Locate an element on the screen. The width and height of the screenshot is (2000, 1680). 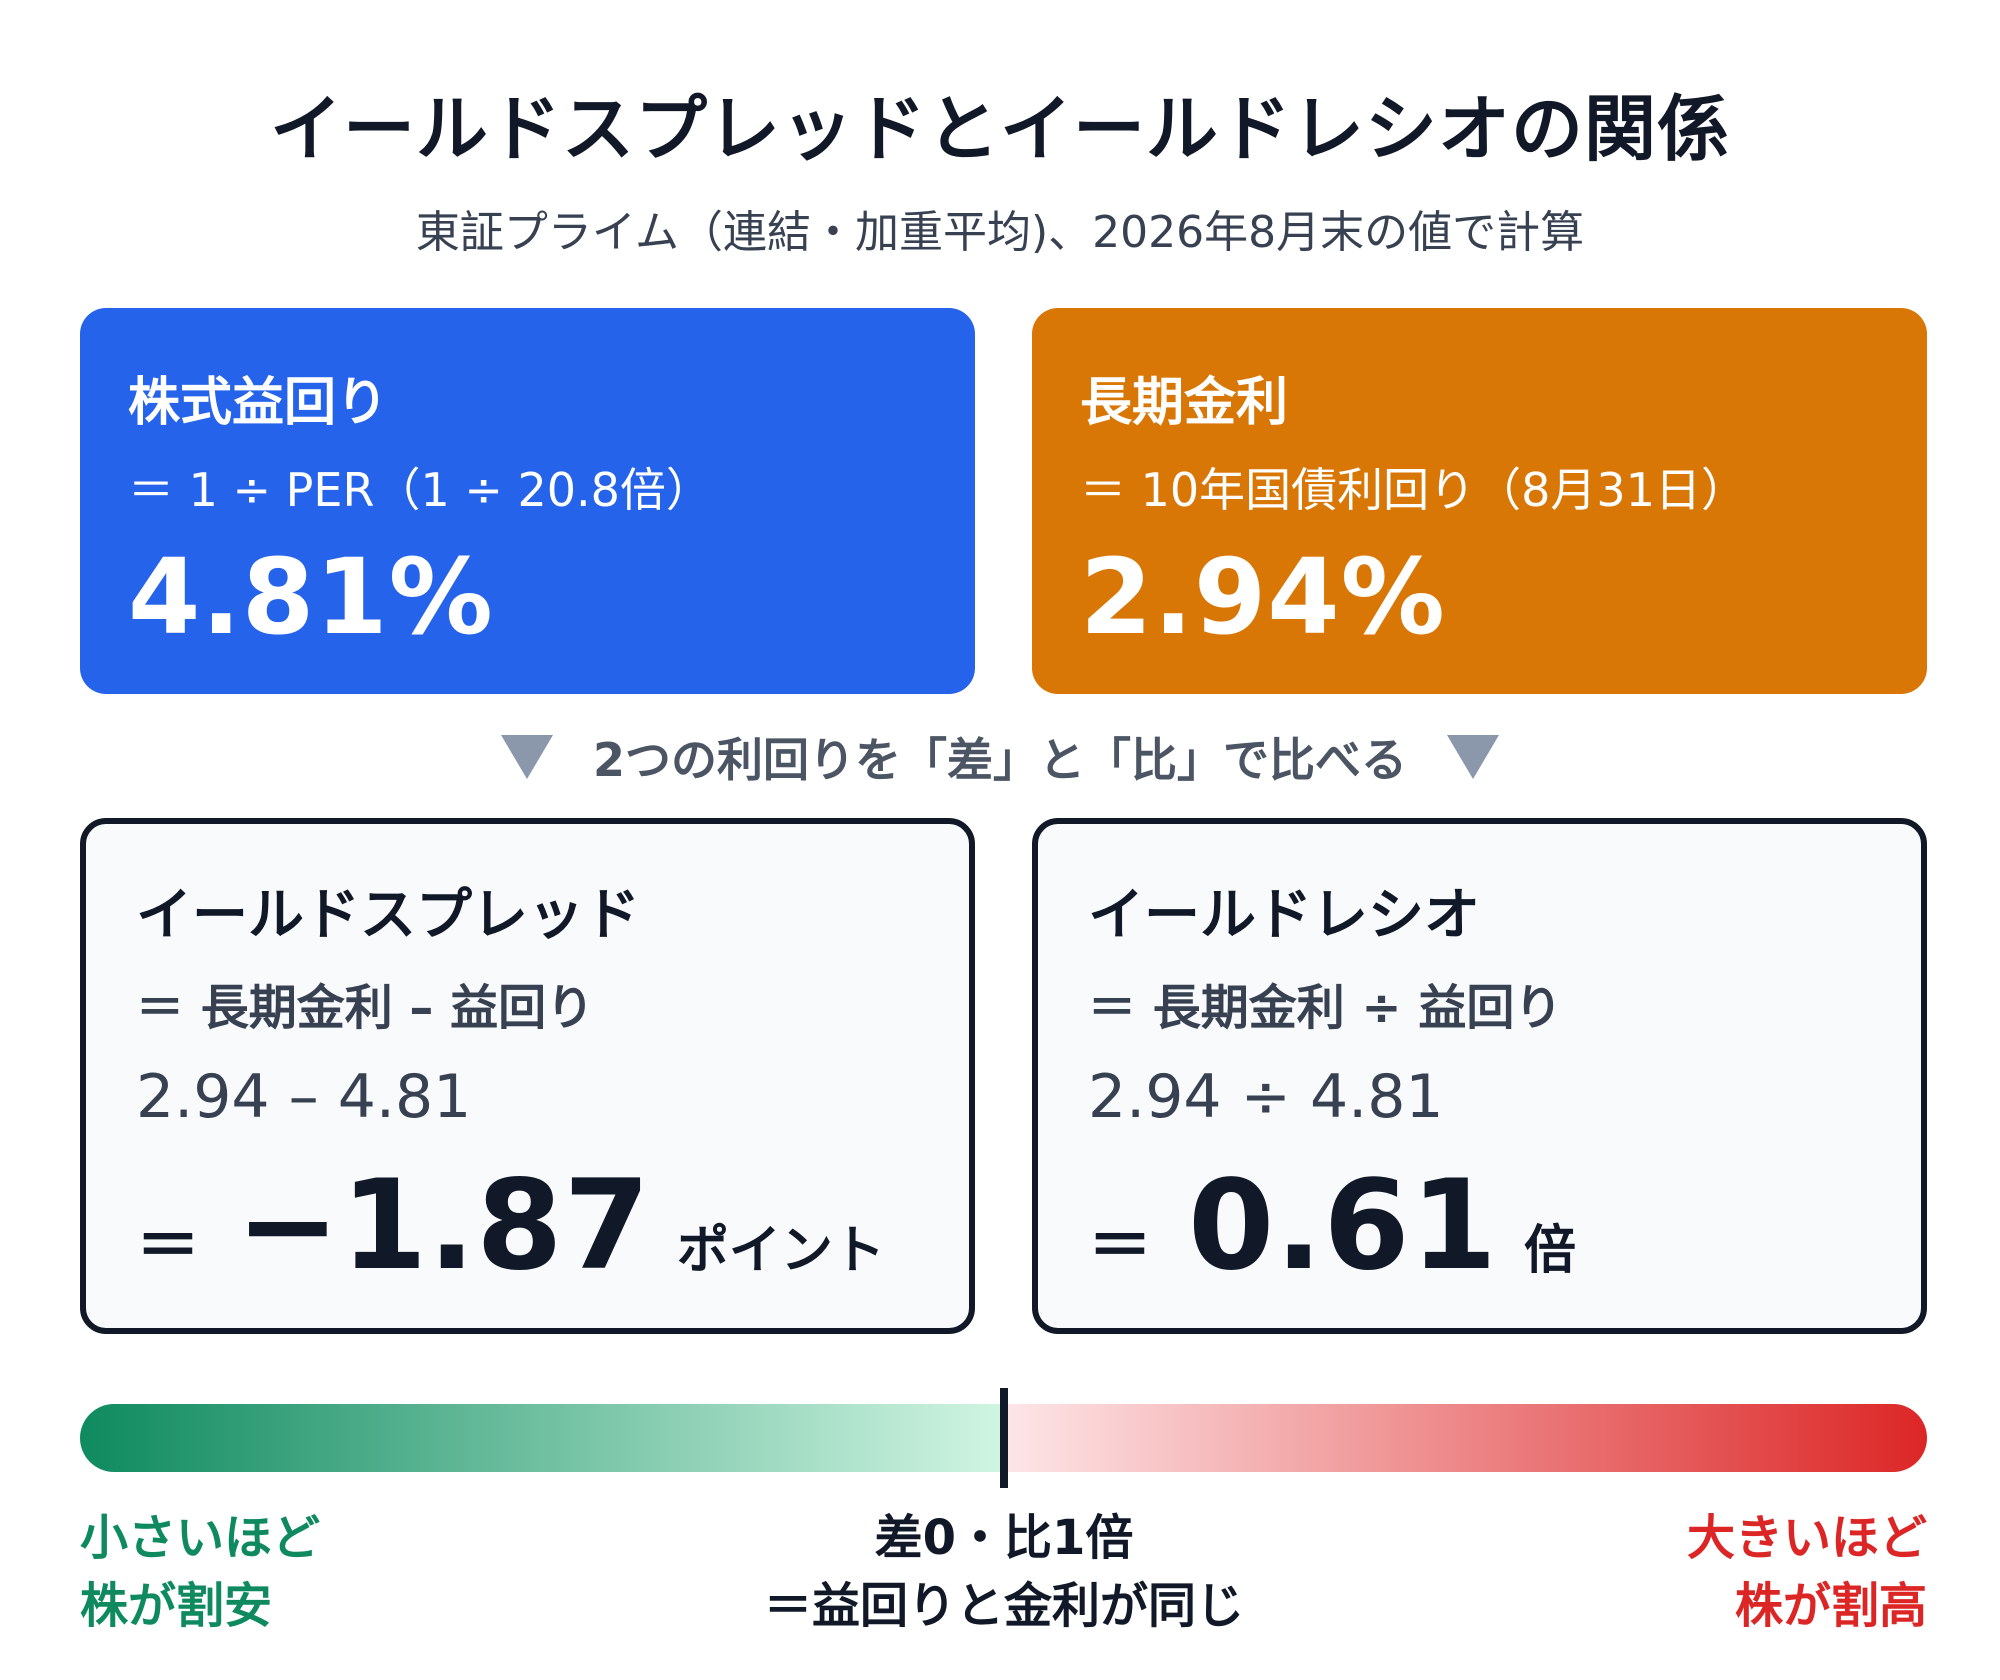
gauge-label-neutral-line2: ＝益回りと金利が同じ is located at coordinates (1003, 1606).